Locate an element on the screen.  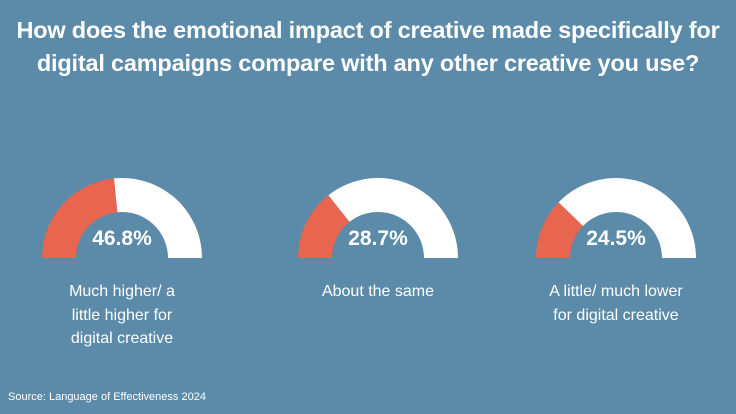
gauge-value-much-higher: 46.8% is located at coordinates (122, 238).